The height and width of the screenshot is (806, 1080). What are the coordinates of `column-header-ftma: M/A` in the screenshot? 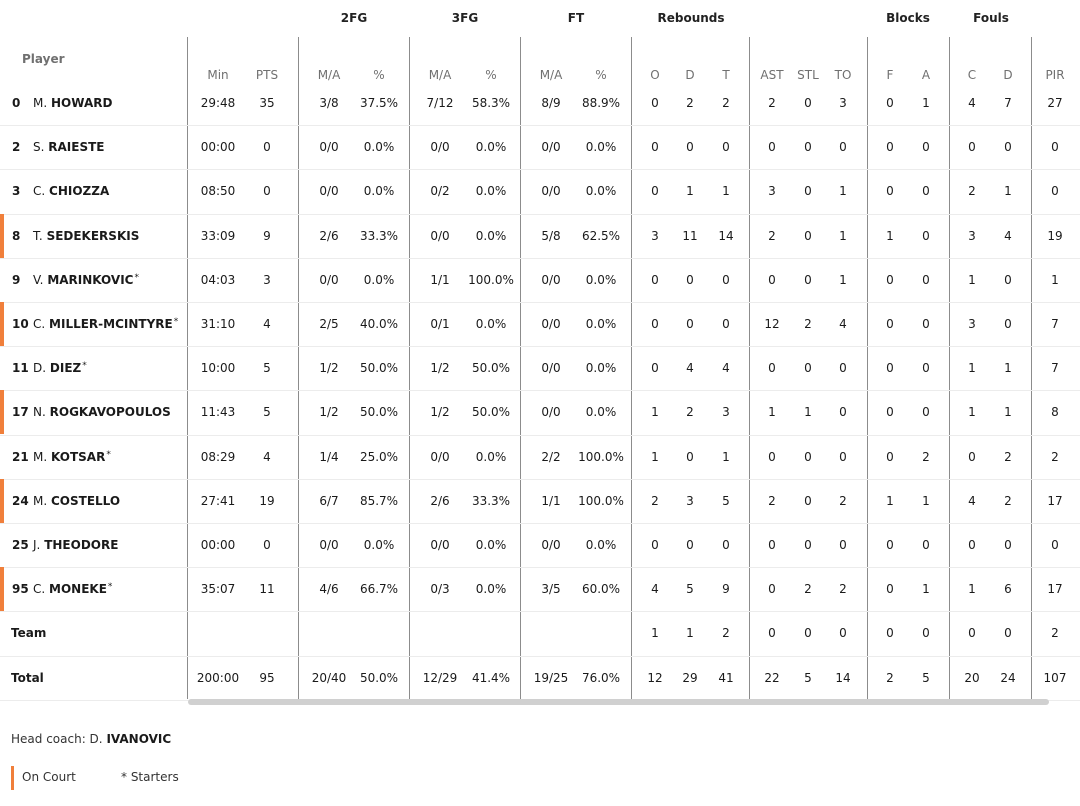 It's located at (551, 75).